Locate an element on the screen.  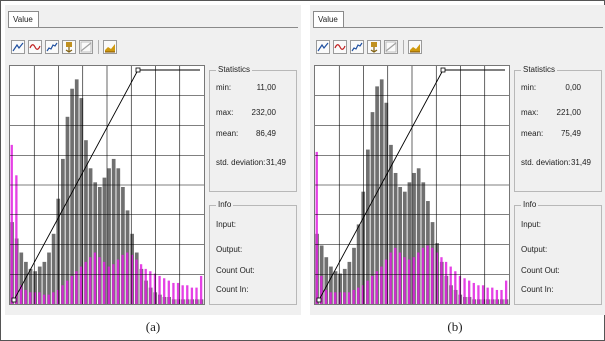
info-input-label: Input: is located at coordinates (226, 224).